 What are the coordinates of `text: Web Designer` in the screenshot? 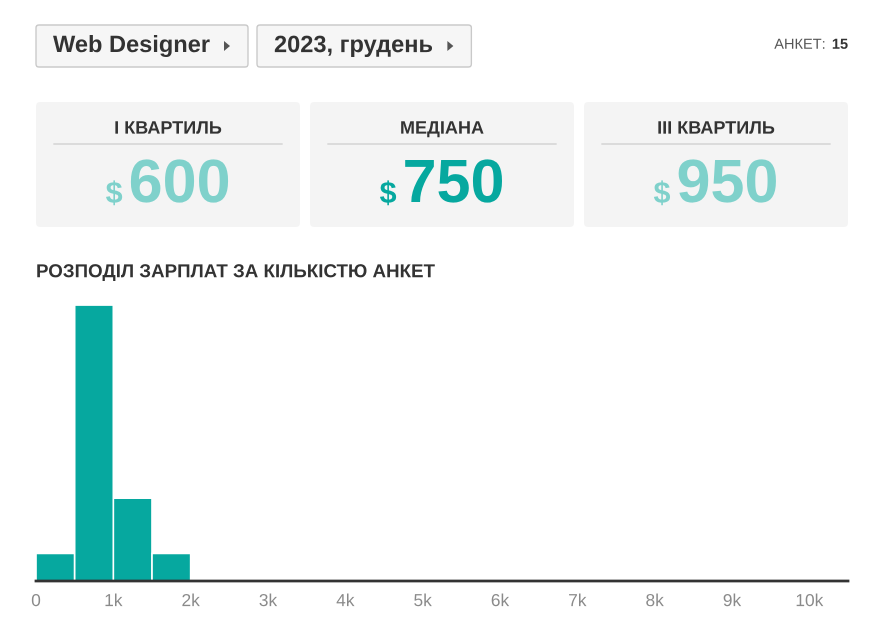 It's located at (131, 46).